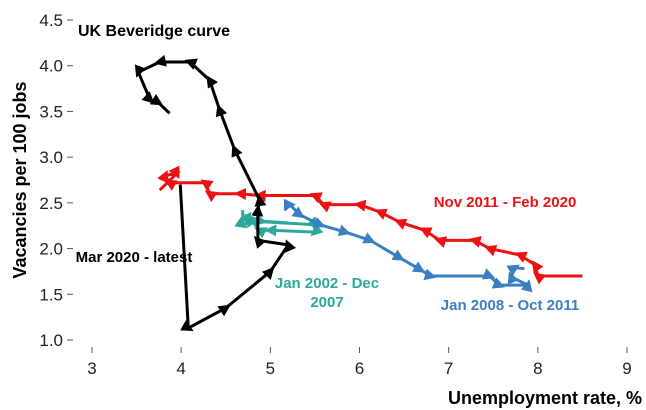 The width and height of the screenshot is (646, 410). I want to click on y-tick-label: 3.0, so click(51, 157).